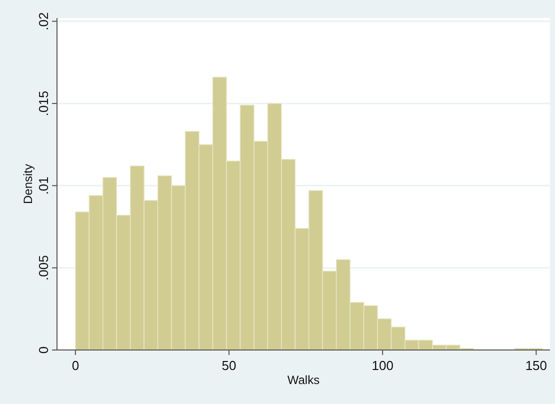 This screenshot has height=404, width=555. I want to click on y-tick-label: 0, so click(43, 350).